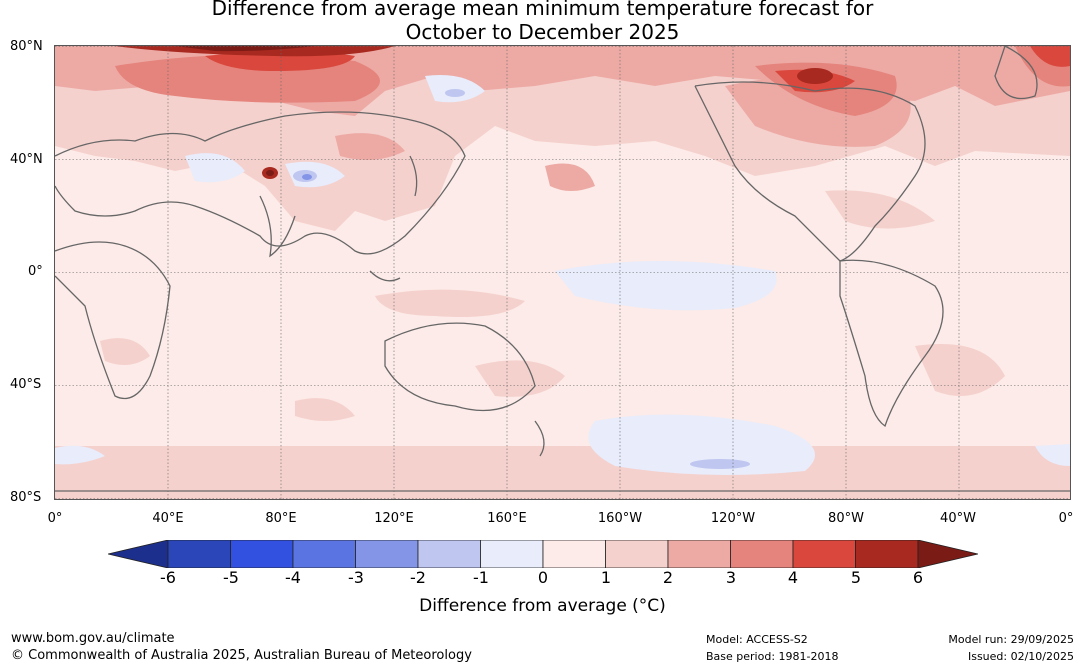 The image size is (1085, 667). Describe the element at coordinates (846, 518) in the screenshot. I see `lon-label-80w: 80°W` at that location.